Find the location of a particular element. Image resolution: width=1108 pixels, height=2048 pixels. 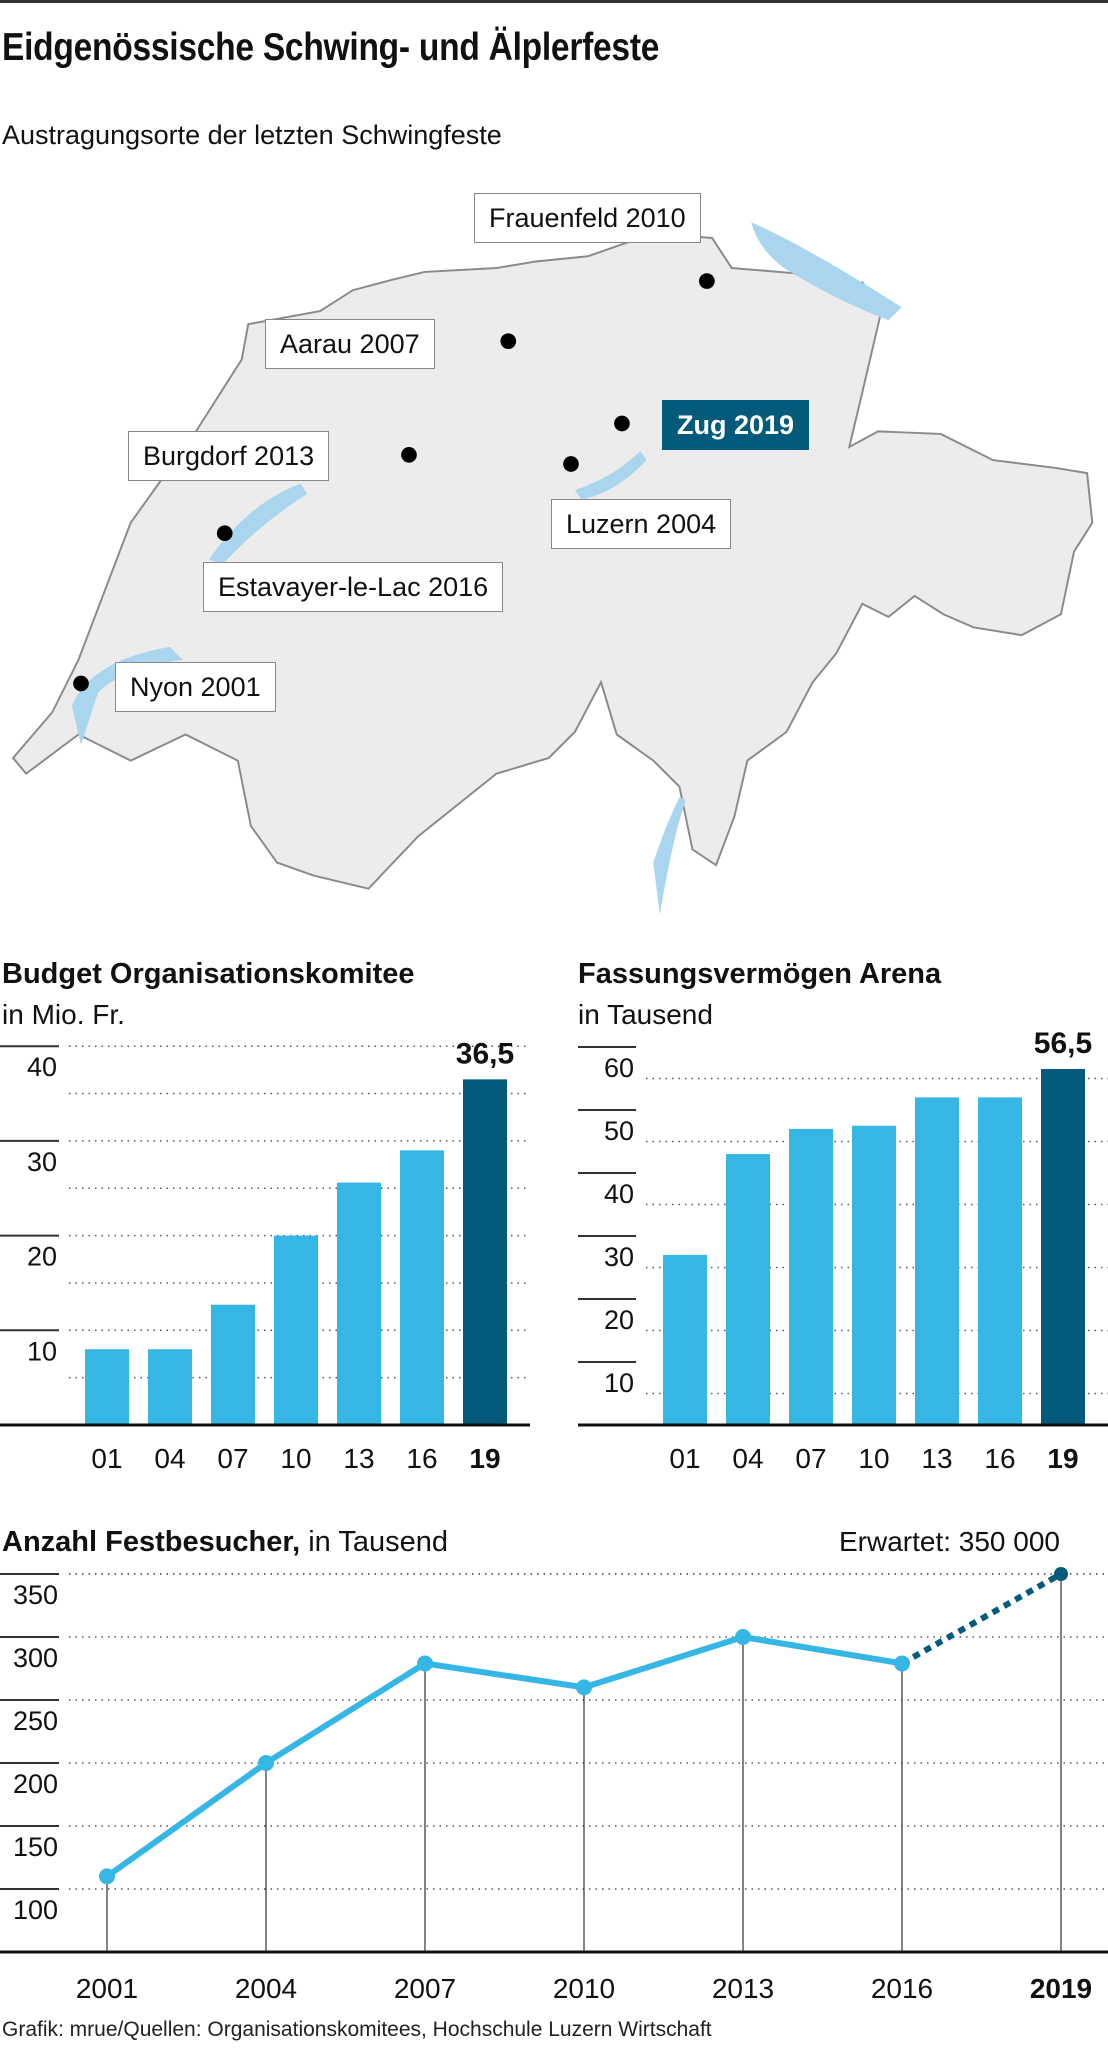

y-tick-label: 300 is located at coordinates (35, 1658).